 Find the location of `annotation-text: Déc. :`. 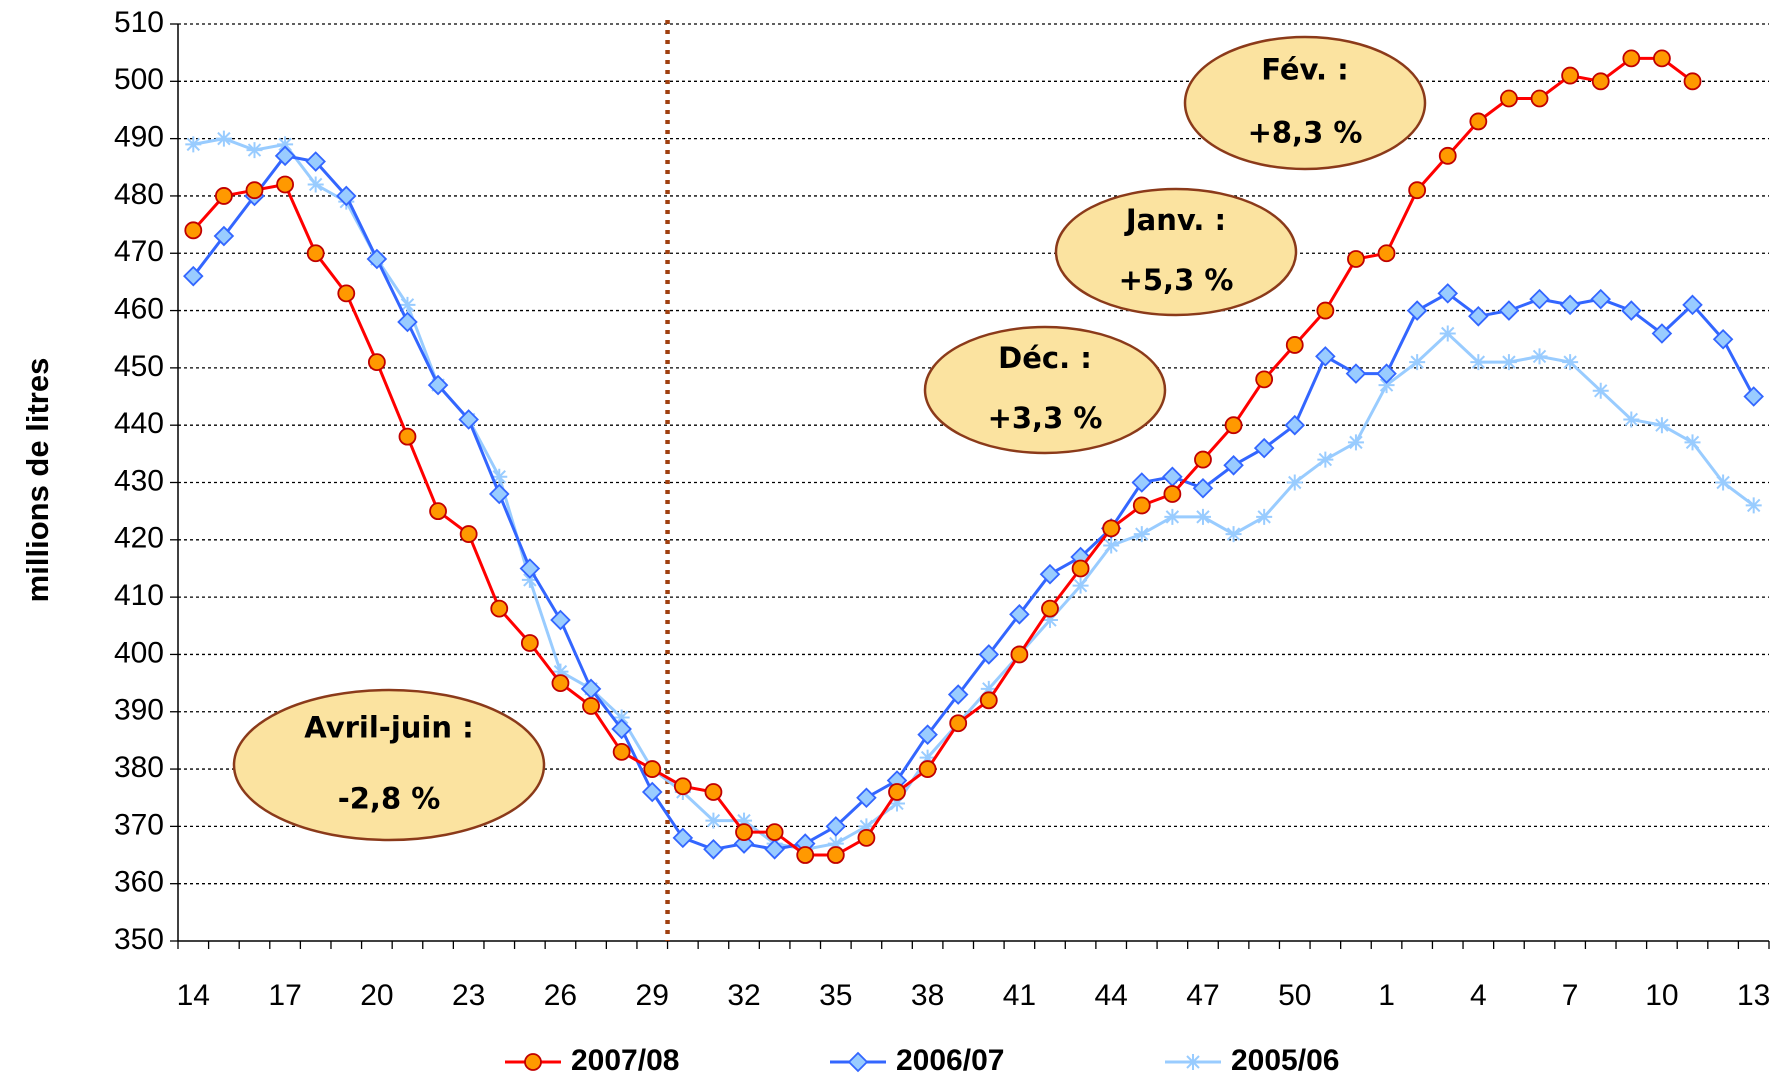

annotation-text: Déc. : is located at coordinates (1045, 358).